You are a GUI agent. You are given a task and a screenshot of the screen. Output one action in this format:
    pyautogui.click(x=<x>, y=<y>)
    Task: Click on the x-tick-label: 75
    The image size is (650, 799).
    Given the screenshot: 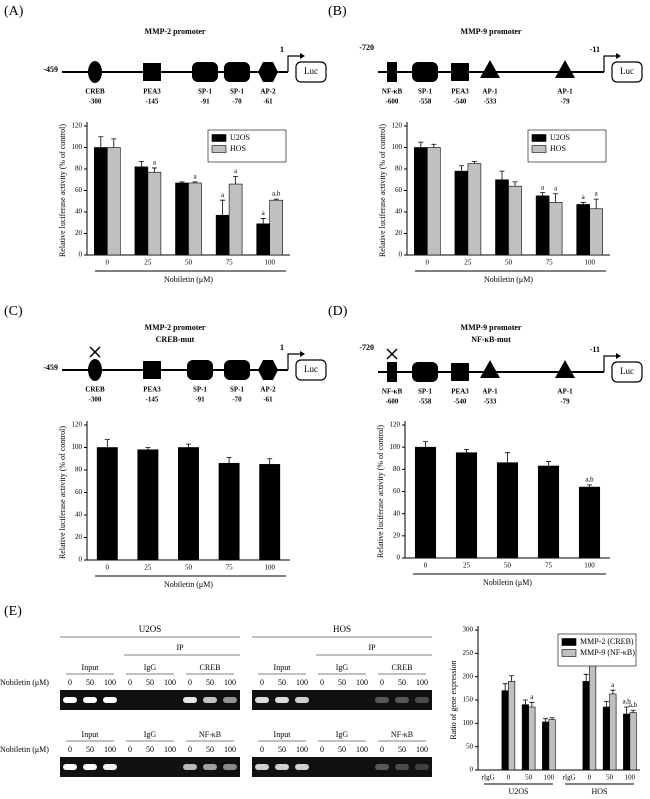 What is the action you would take?
    pyautogui.click(x=550, y=263)
    